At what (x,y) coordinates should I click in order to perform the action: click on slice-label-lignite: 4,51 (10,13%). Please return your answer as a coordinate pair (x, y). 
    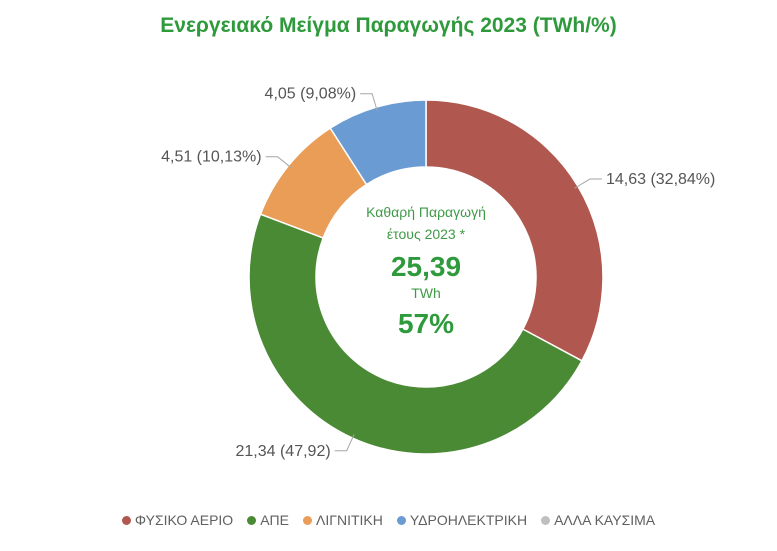
    Looking at the image, I should click on (211, 157).